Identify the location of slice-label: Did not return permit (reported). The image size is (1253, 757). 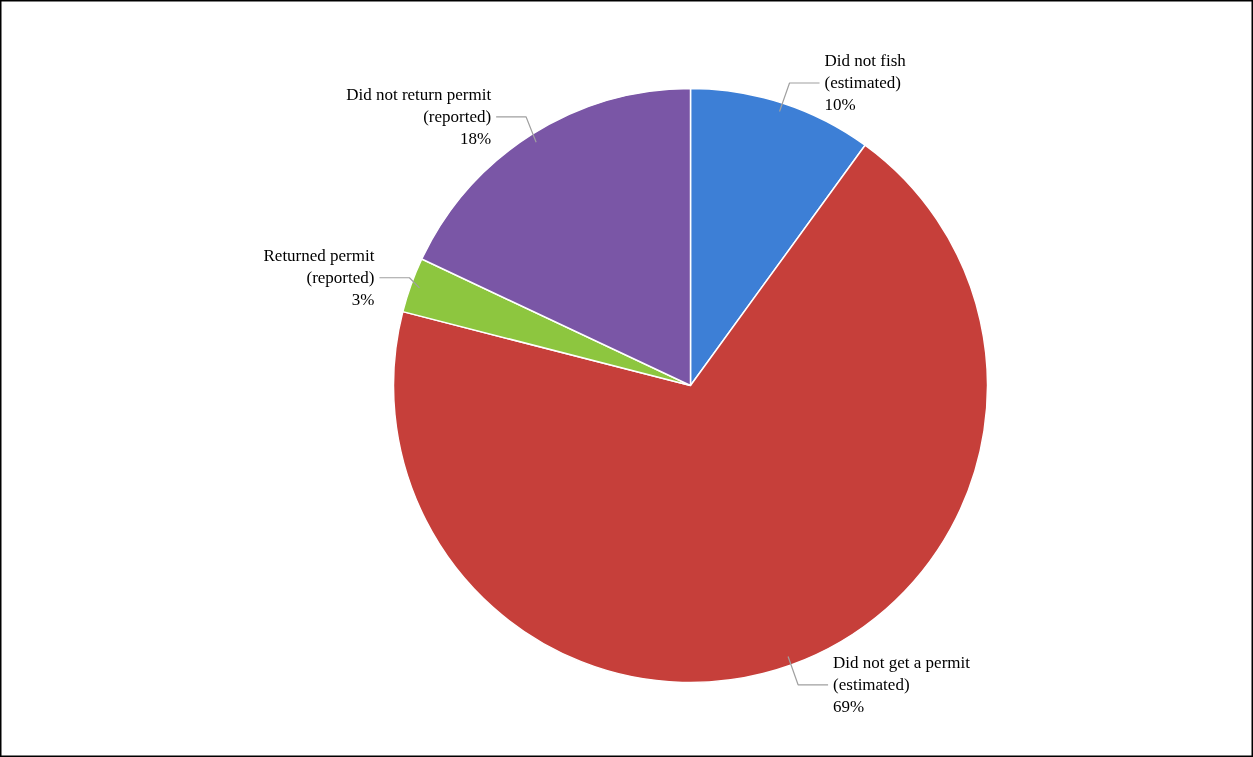
(419, 106).